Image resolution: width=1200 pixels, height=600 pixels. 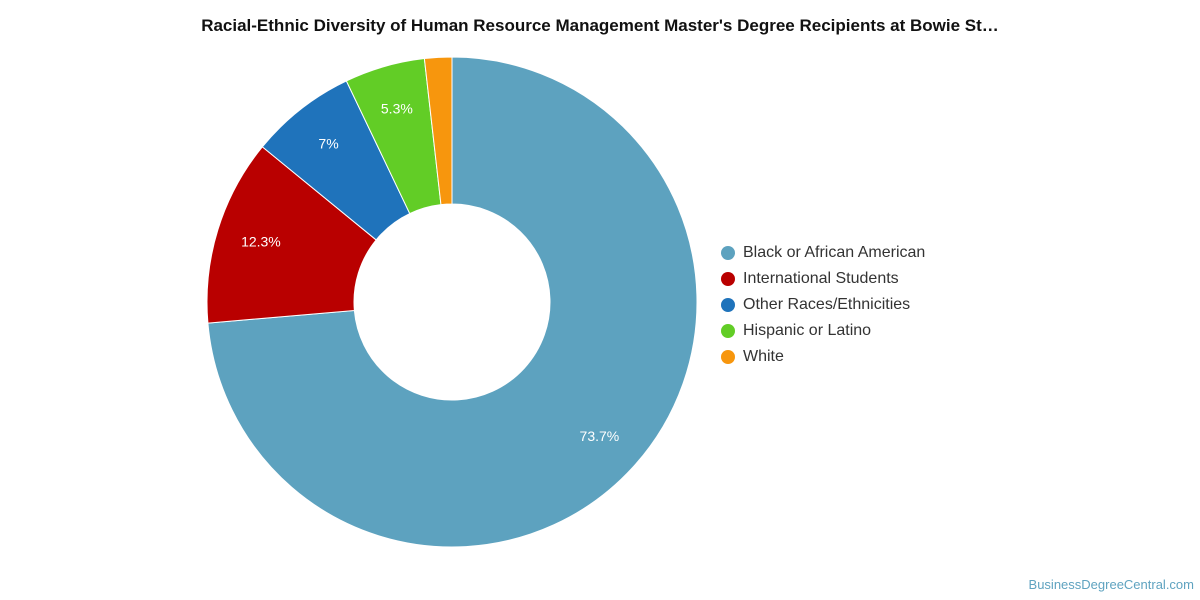 I want to click on slice-international-students, so click(x=291, y=235).